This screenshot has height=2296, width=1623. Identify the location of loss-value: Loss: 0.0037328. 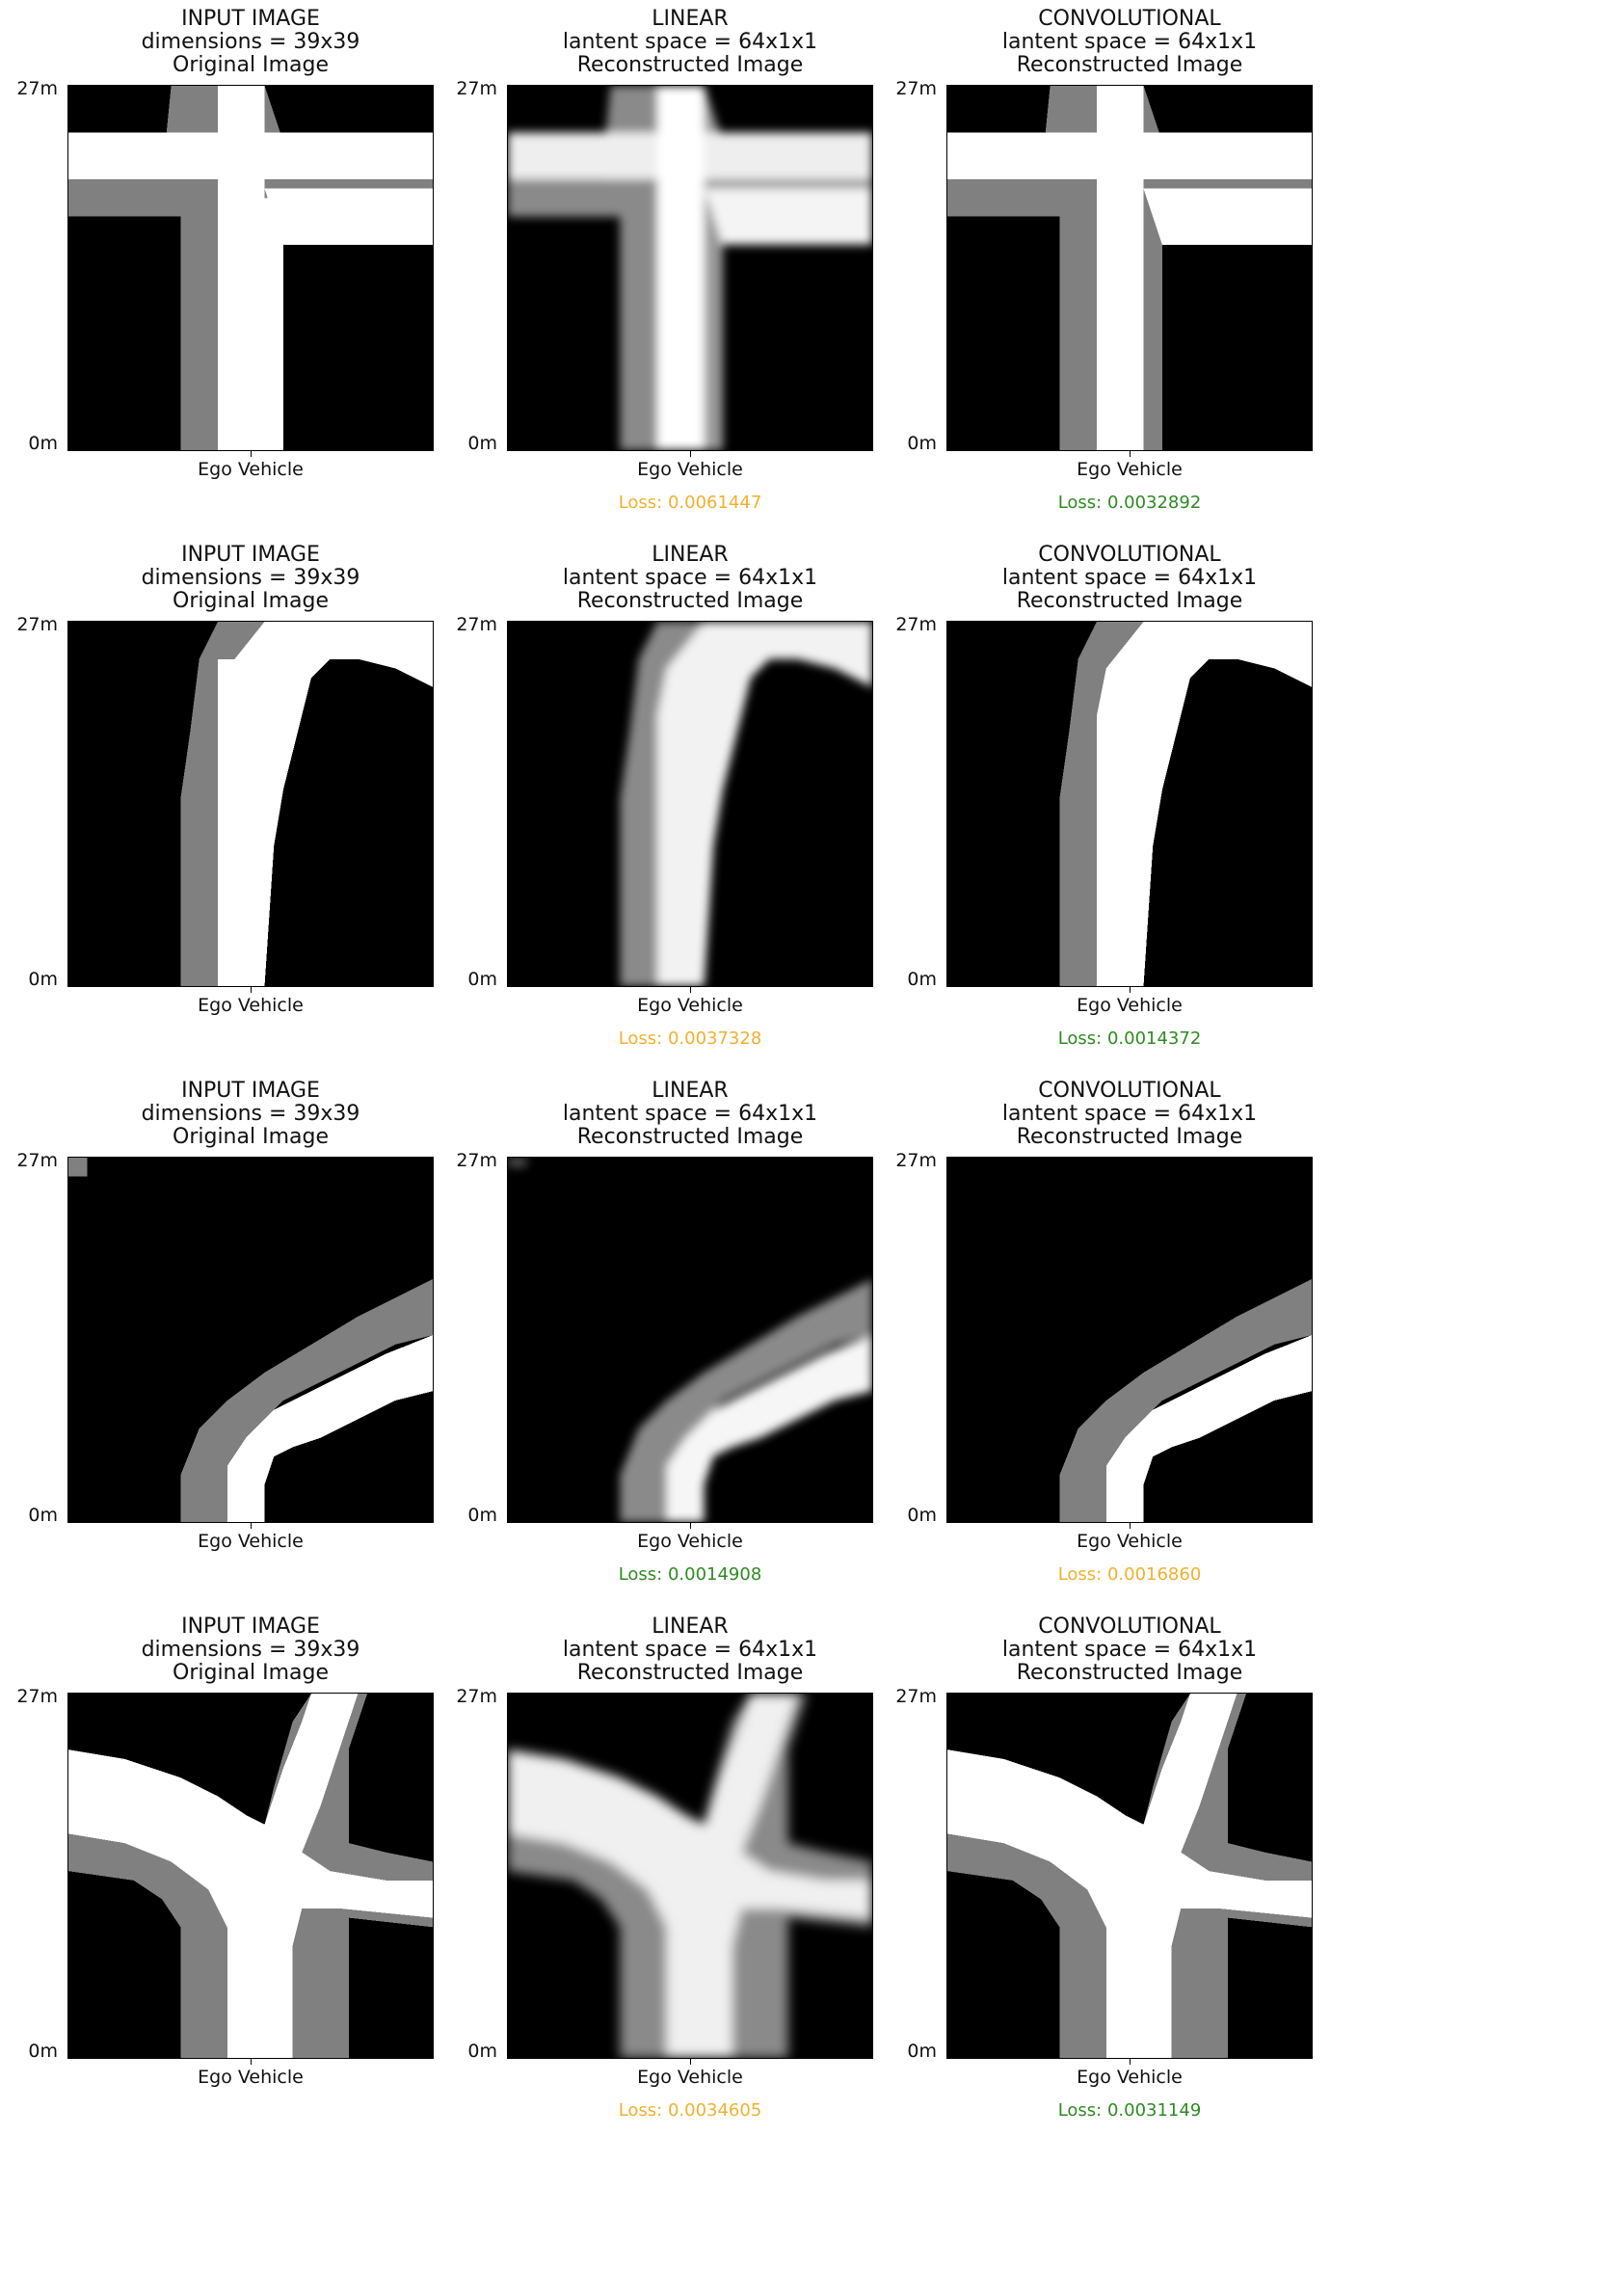
(690, 1038).